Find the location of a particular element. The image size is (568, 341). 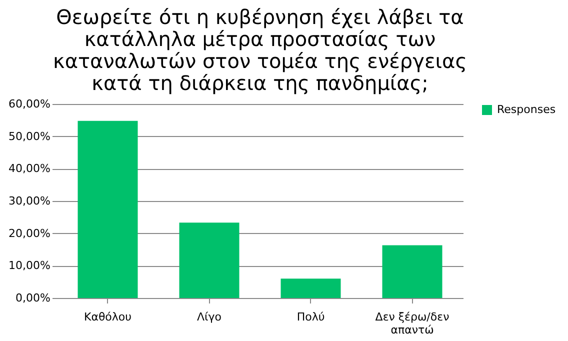

y-tick-label: 20,00% is located at coordinates (29, 233).